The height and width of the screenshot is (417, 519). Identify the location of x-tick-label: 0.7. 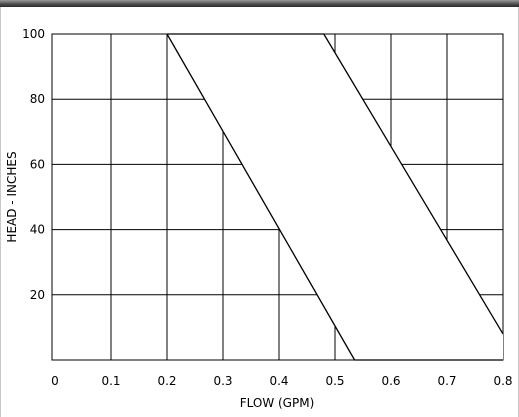
(446, 381).